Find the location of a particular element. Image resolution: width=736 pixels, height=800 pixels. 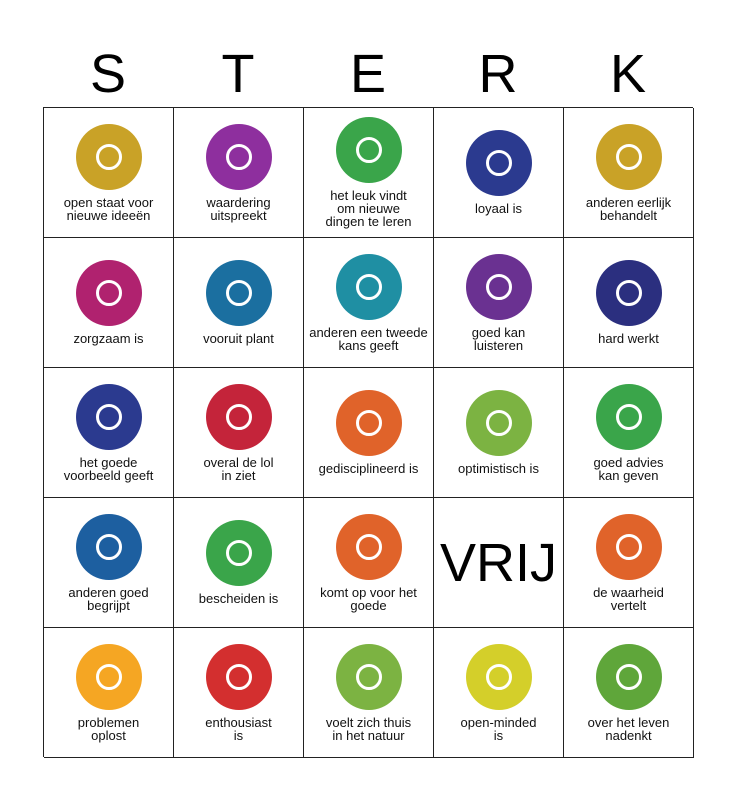

cell-label: behandelt is located at coordinates (628, 215).